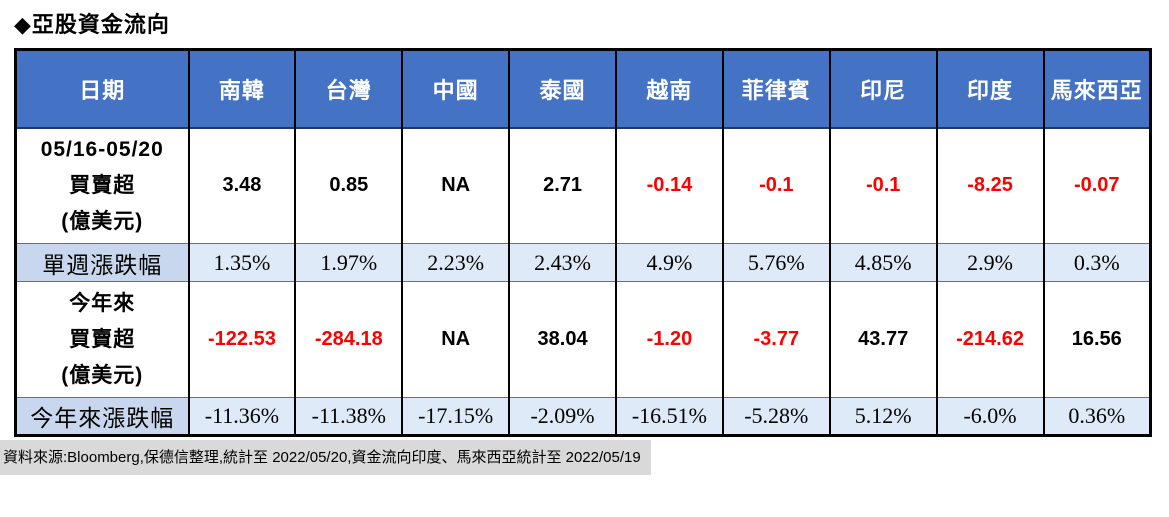  What do you see at coordinates (989, 88) in the screenshot?
I see `column-header-8: 印度` at bounding box center [989, 88].